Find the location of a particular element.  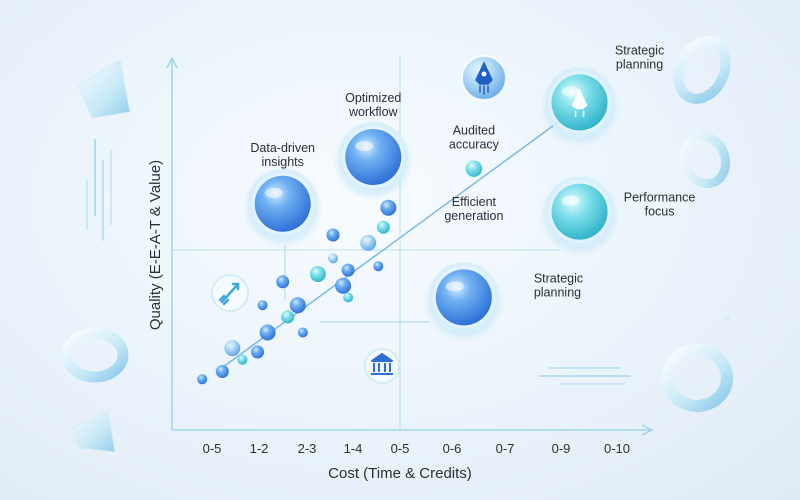

scatter-points is located at coordinates (297, 292).